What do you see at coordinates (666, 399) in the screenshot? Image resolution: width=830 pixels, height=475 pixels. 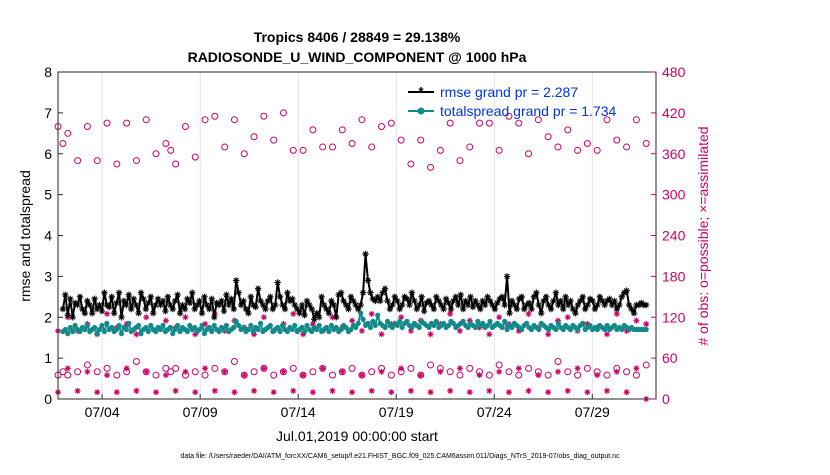 I see `y2-tick-label: 0` at bounding box center [666, 399].